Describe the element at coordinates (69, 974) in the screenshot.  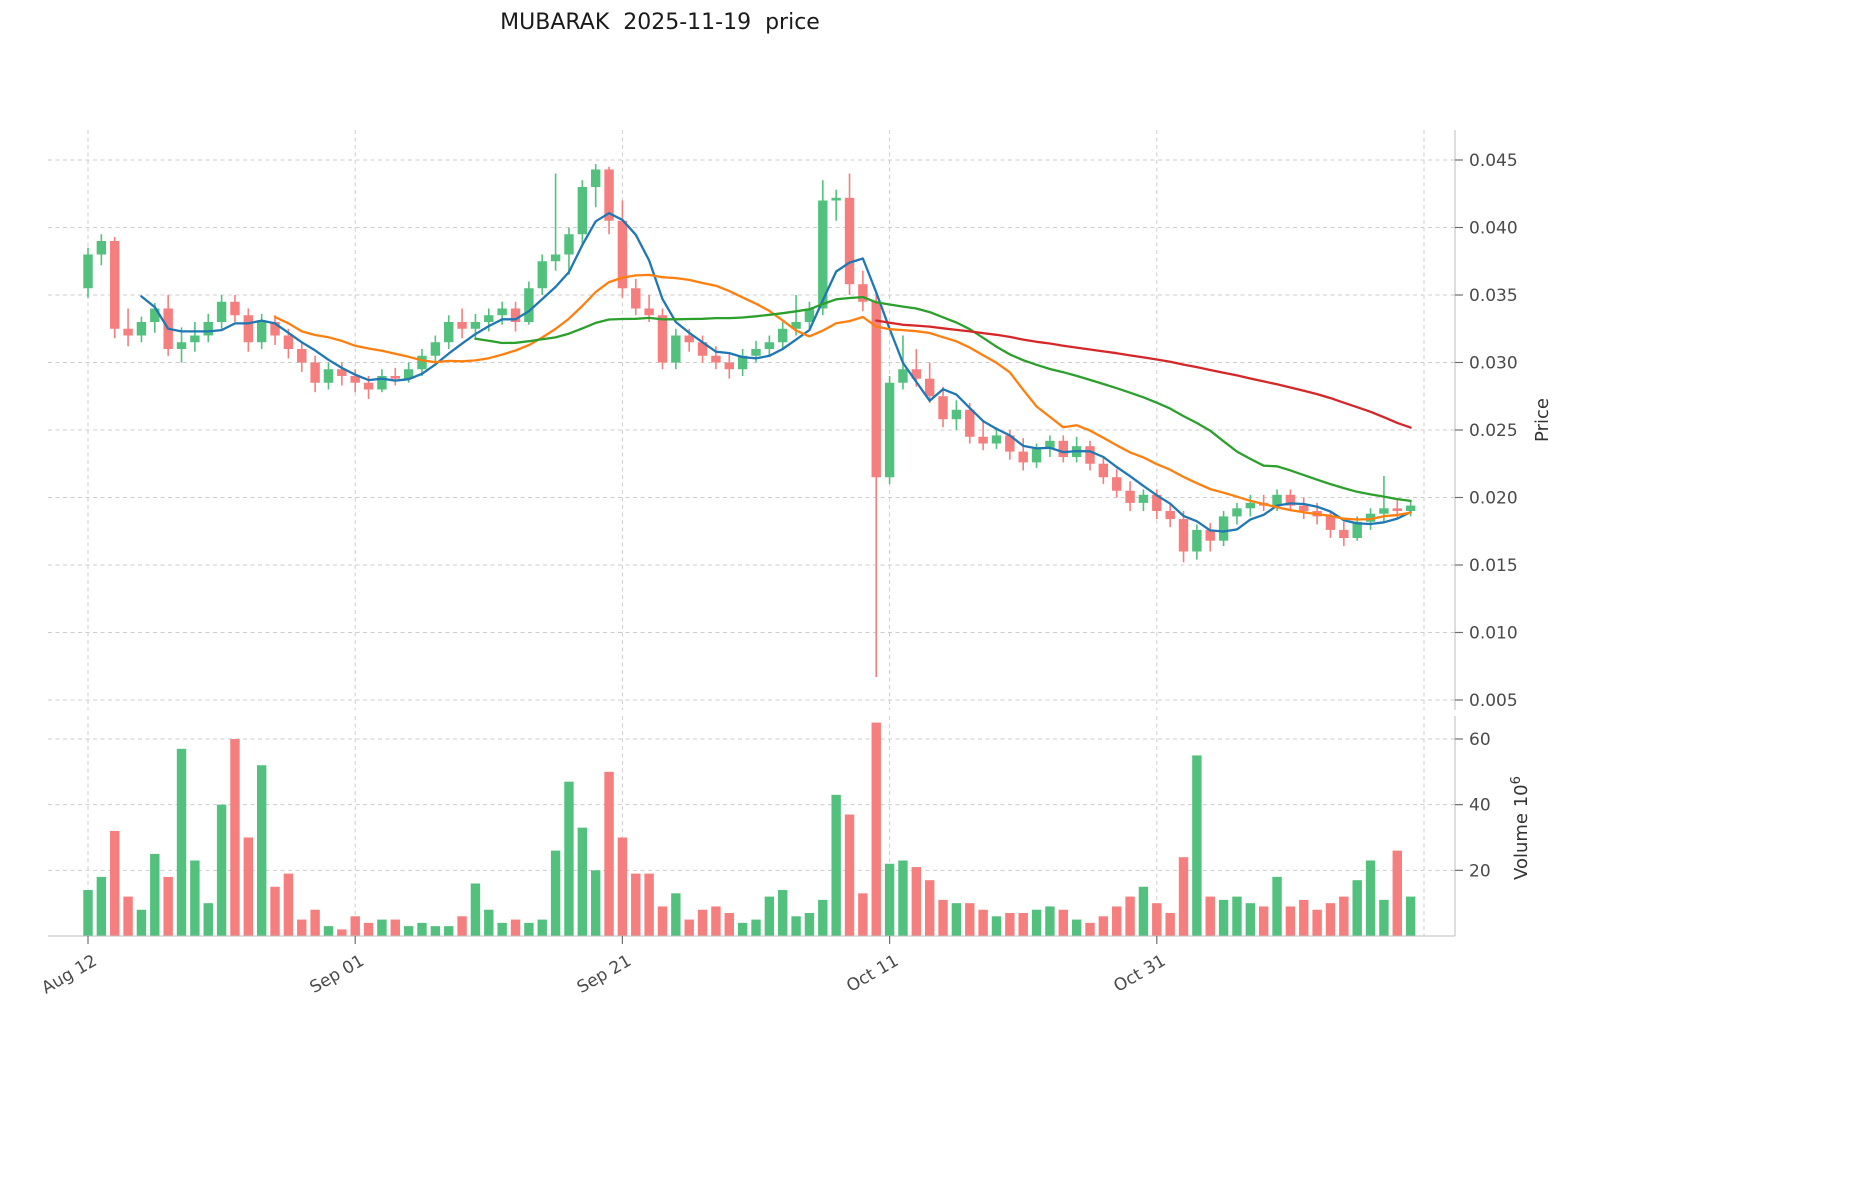
I see `x-tick-label: Aug 12` at that location.